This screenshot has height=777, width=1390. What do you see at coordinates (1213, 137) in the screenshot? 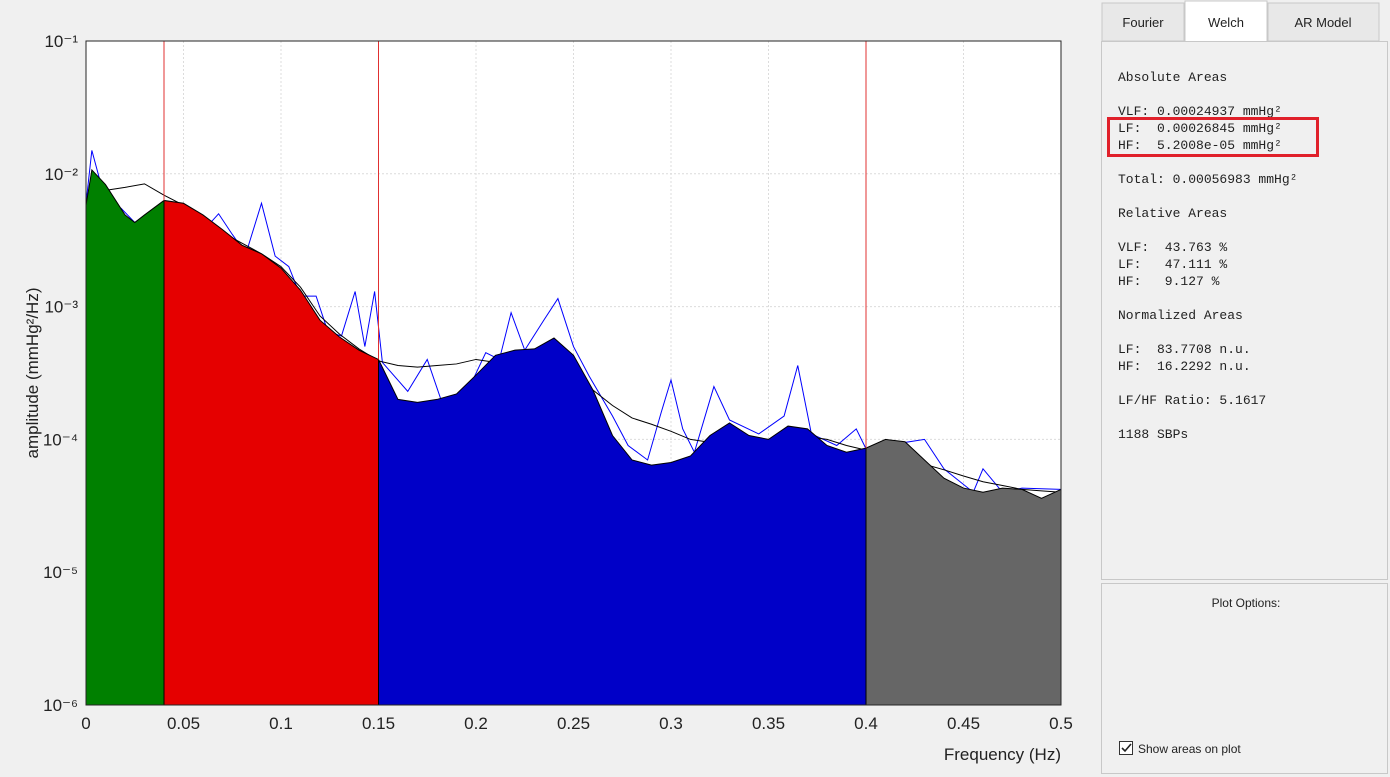
I see `highlight-box` at bounding box center [1213, 137].